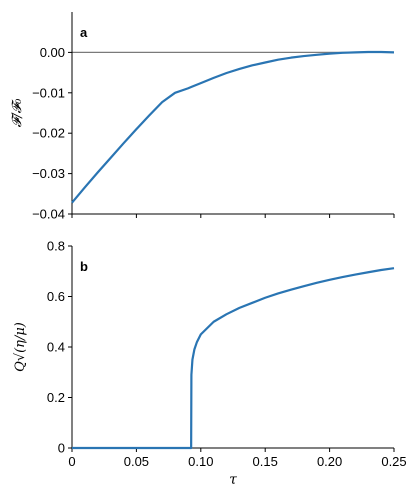 This screenshot has height=498, width=415. What do you see at coordinates (233, 480) in the screenshot?
I see `x-axis-label: τ` at bounding box center [233, 480].